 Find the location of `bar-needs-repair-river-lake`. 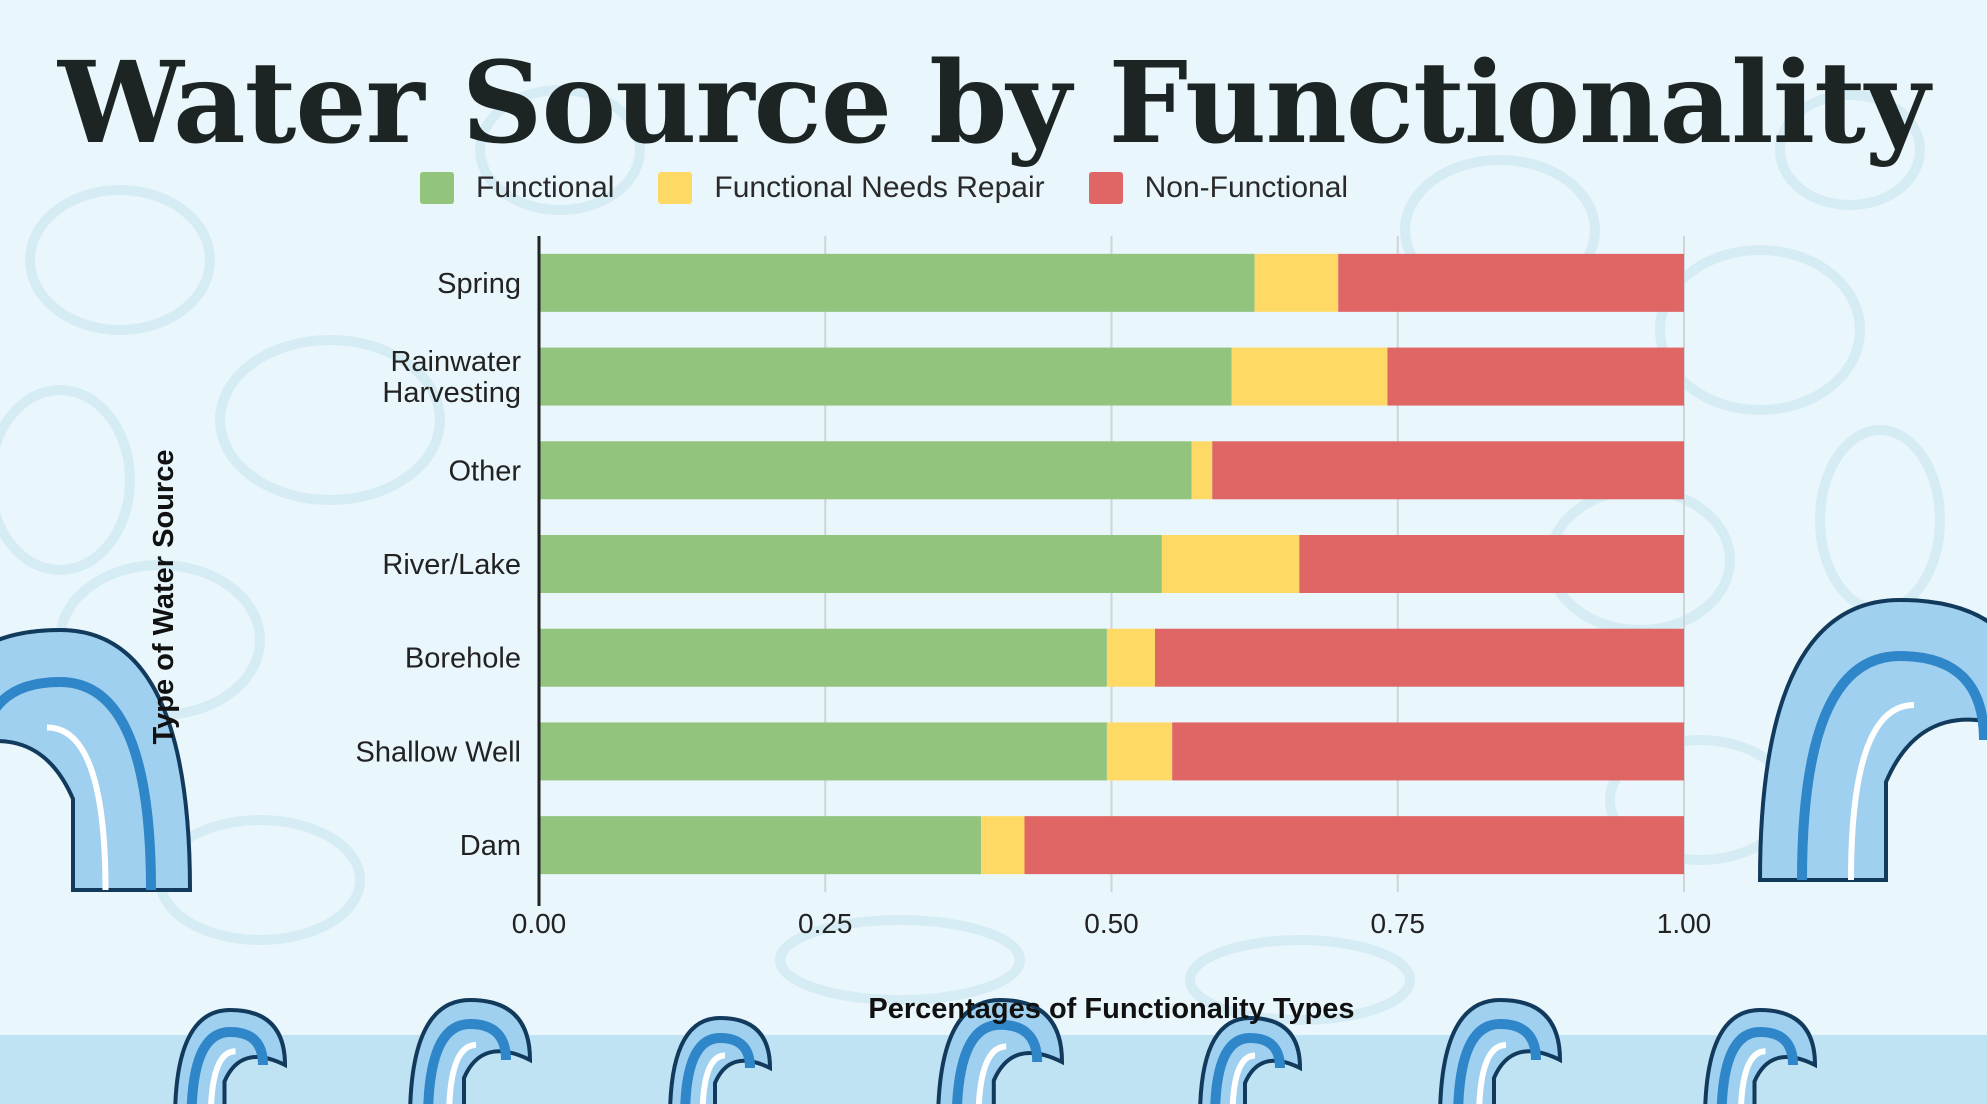

bar-needs-repair-river-lake is located at coordinates (1230, 564).